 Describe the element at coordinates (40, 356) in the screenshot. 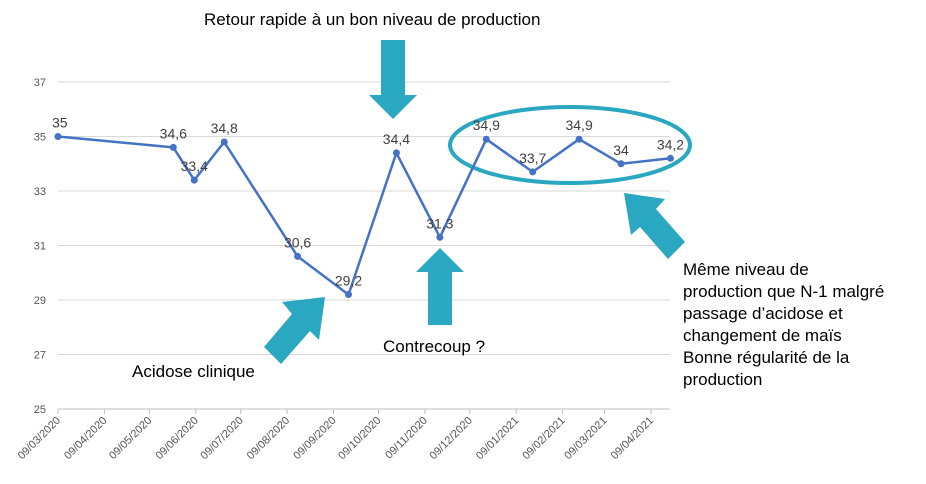

I see `y-tick-label: 27` at that location.